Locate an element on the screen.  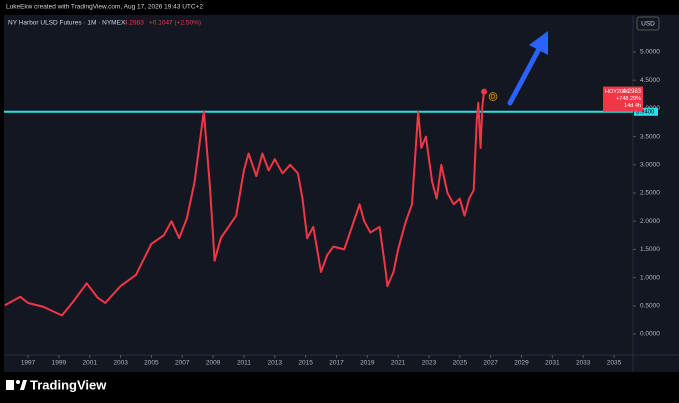
currency-box is located at coordinates (648, 23).